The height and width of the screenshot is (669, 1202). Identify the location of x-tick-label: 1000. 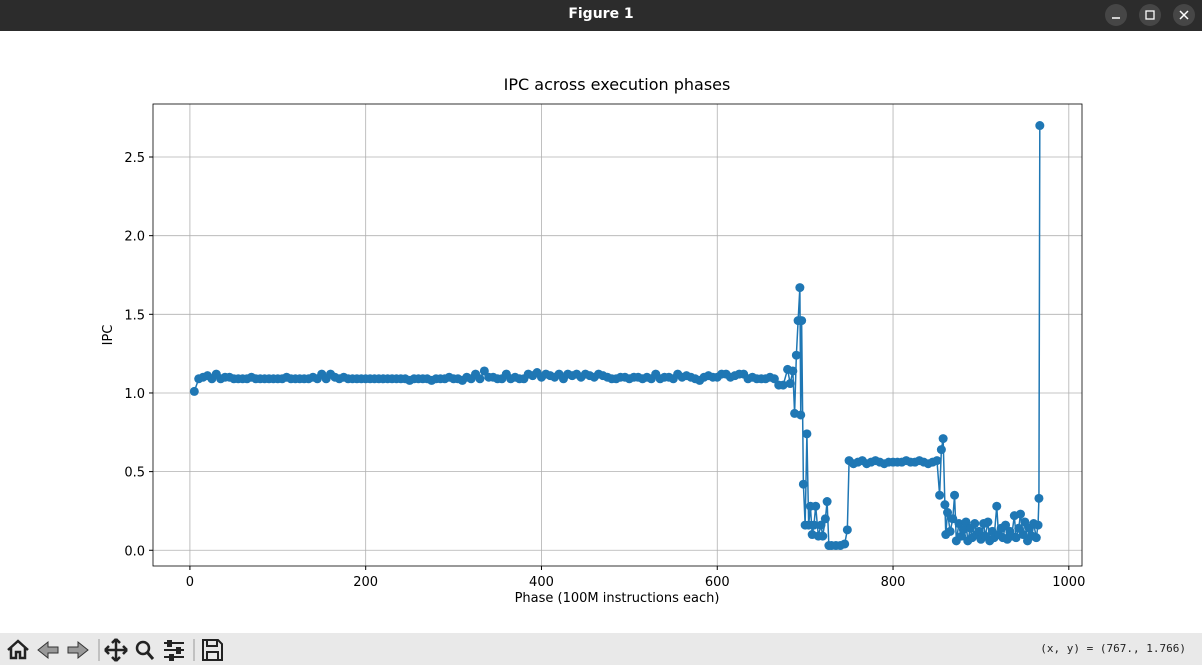
(1068, 582).